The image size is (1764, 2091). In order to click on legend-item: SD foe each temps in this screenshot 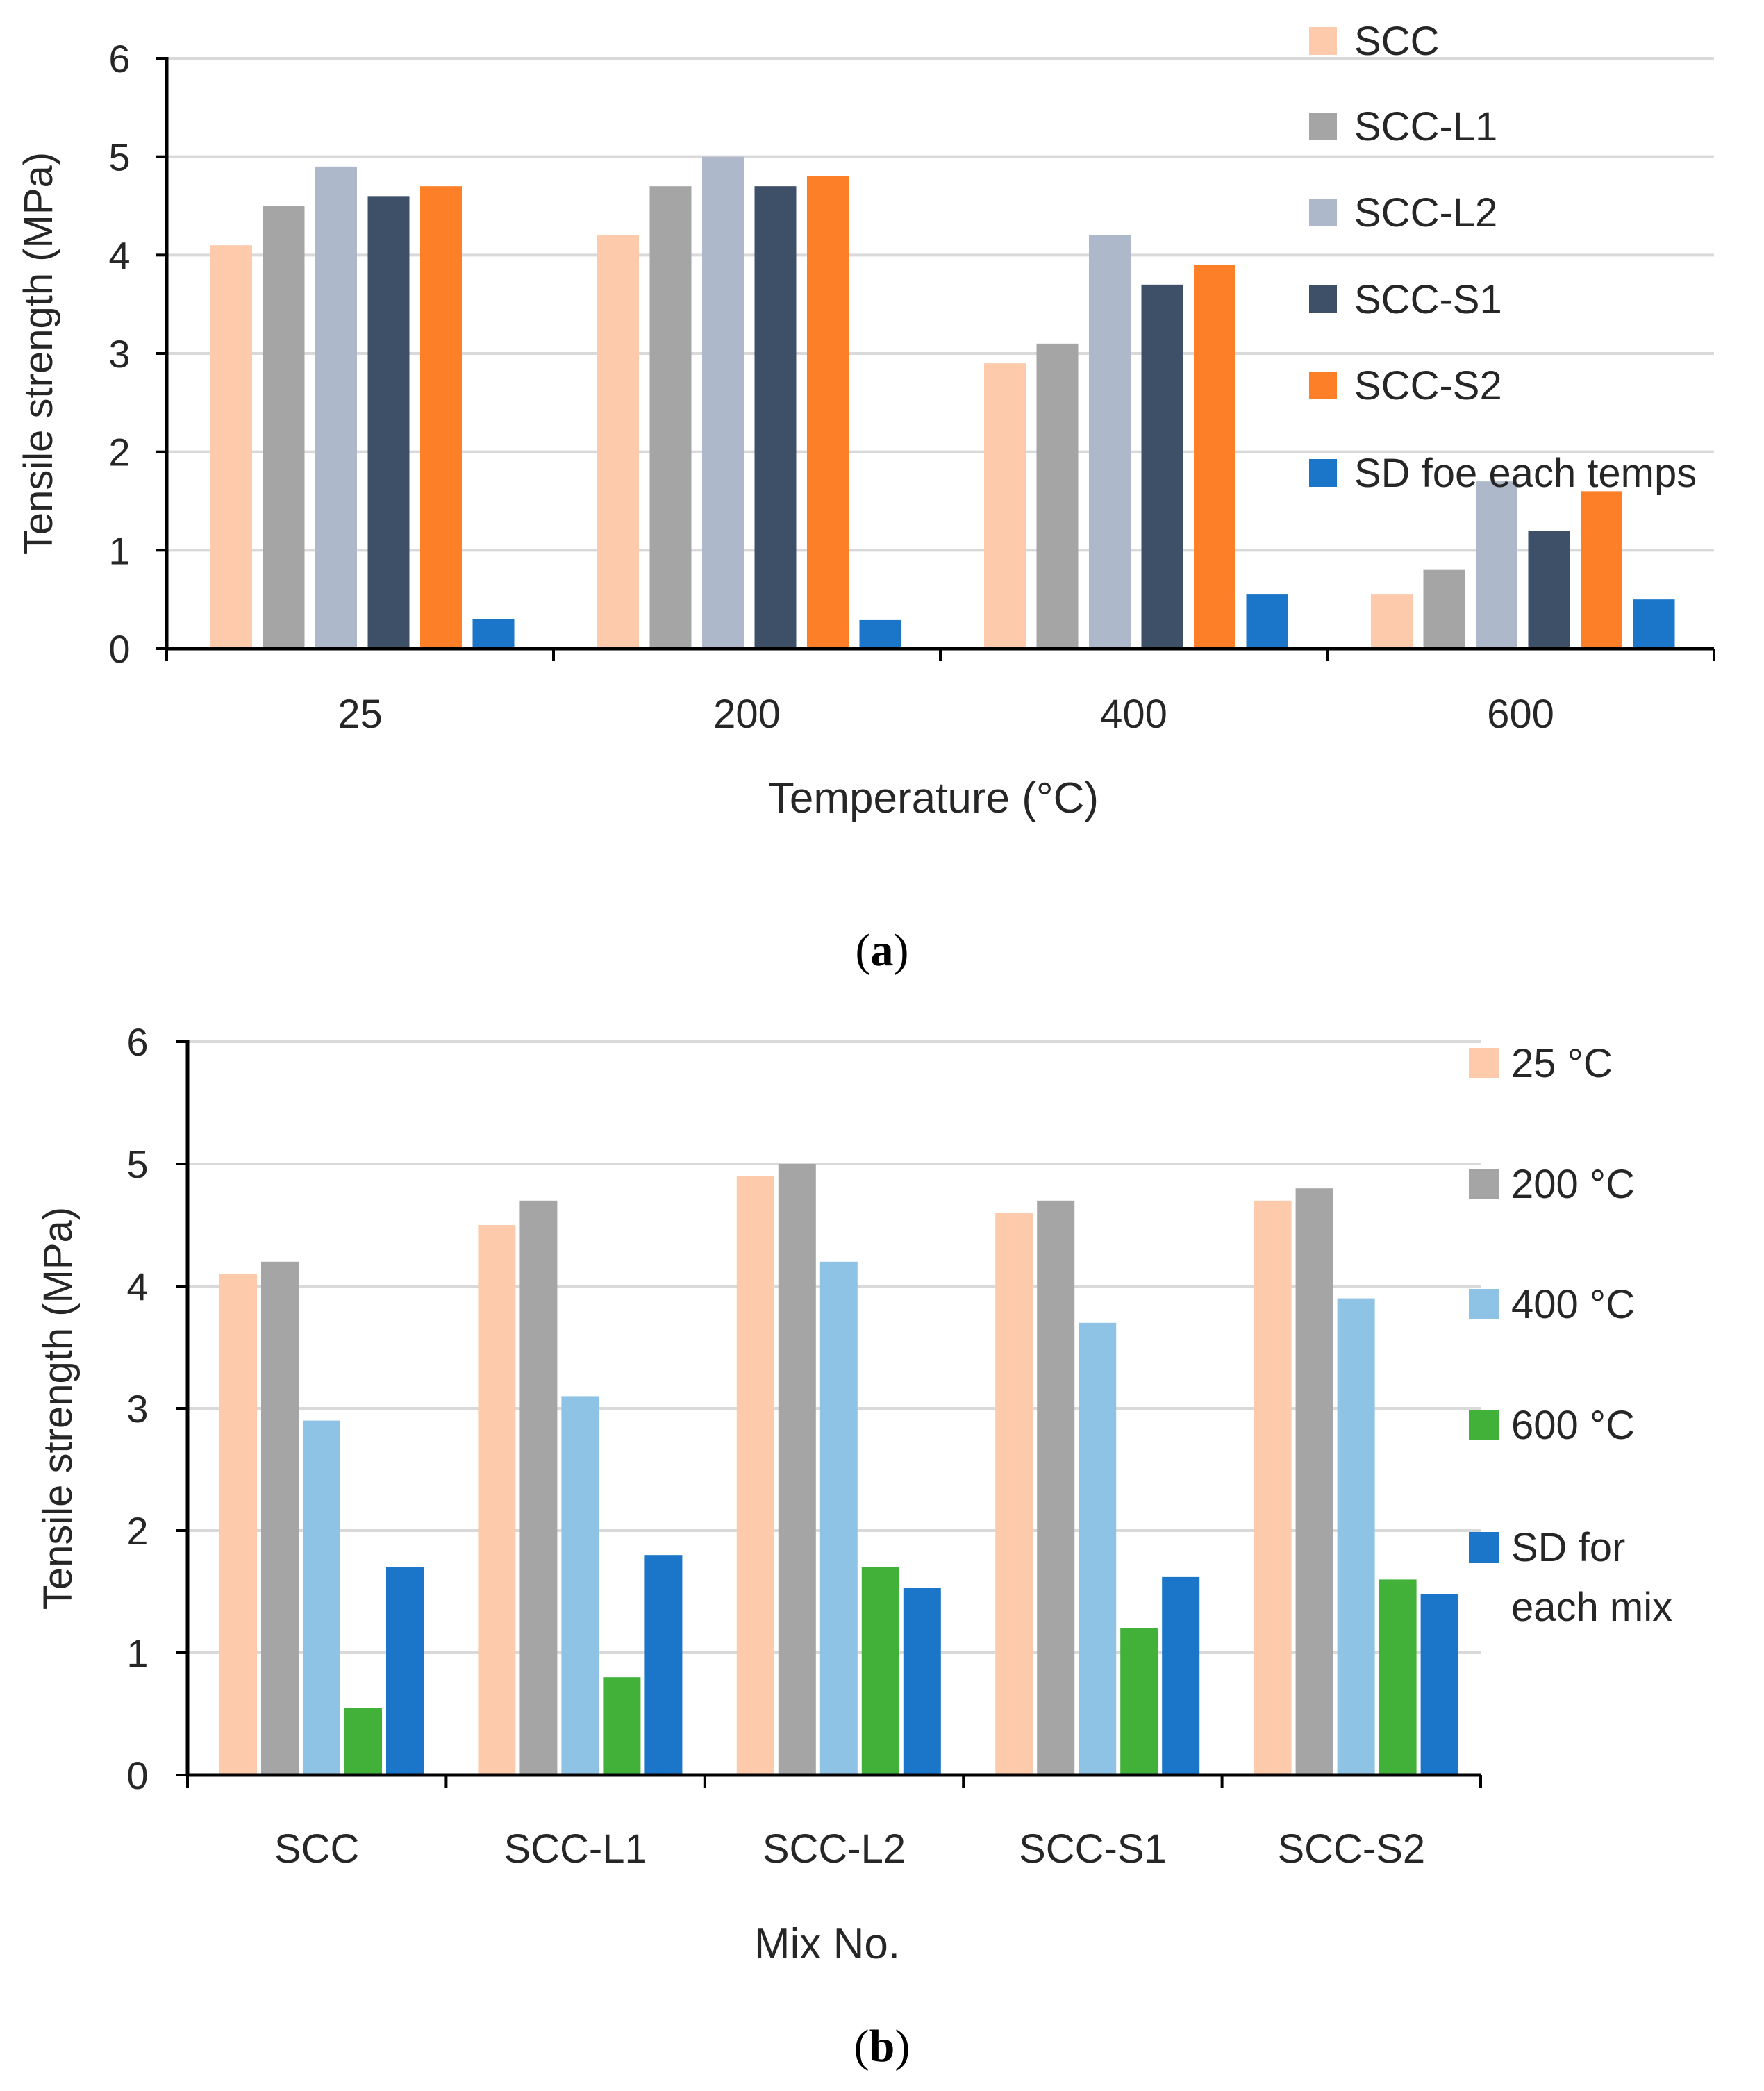, I will do `click(1503, 473)`.